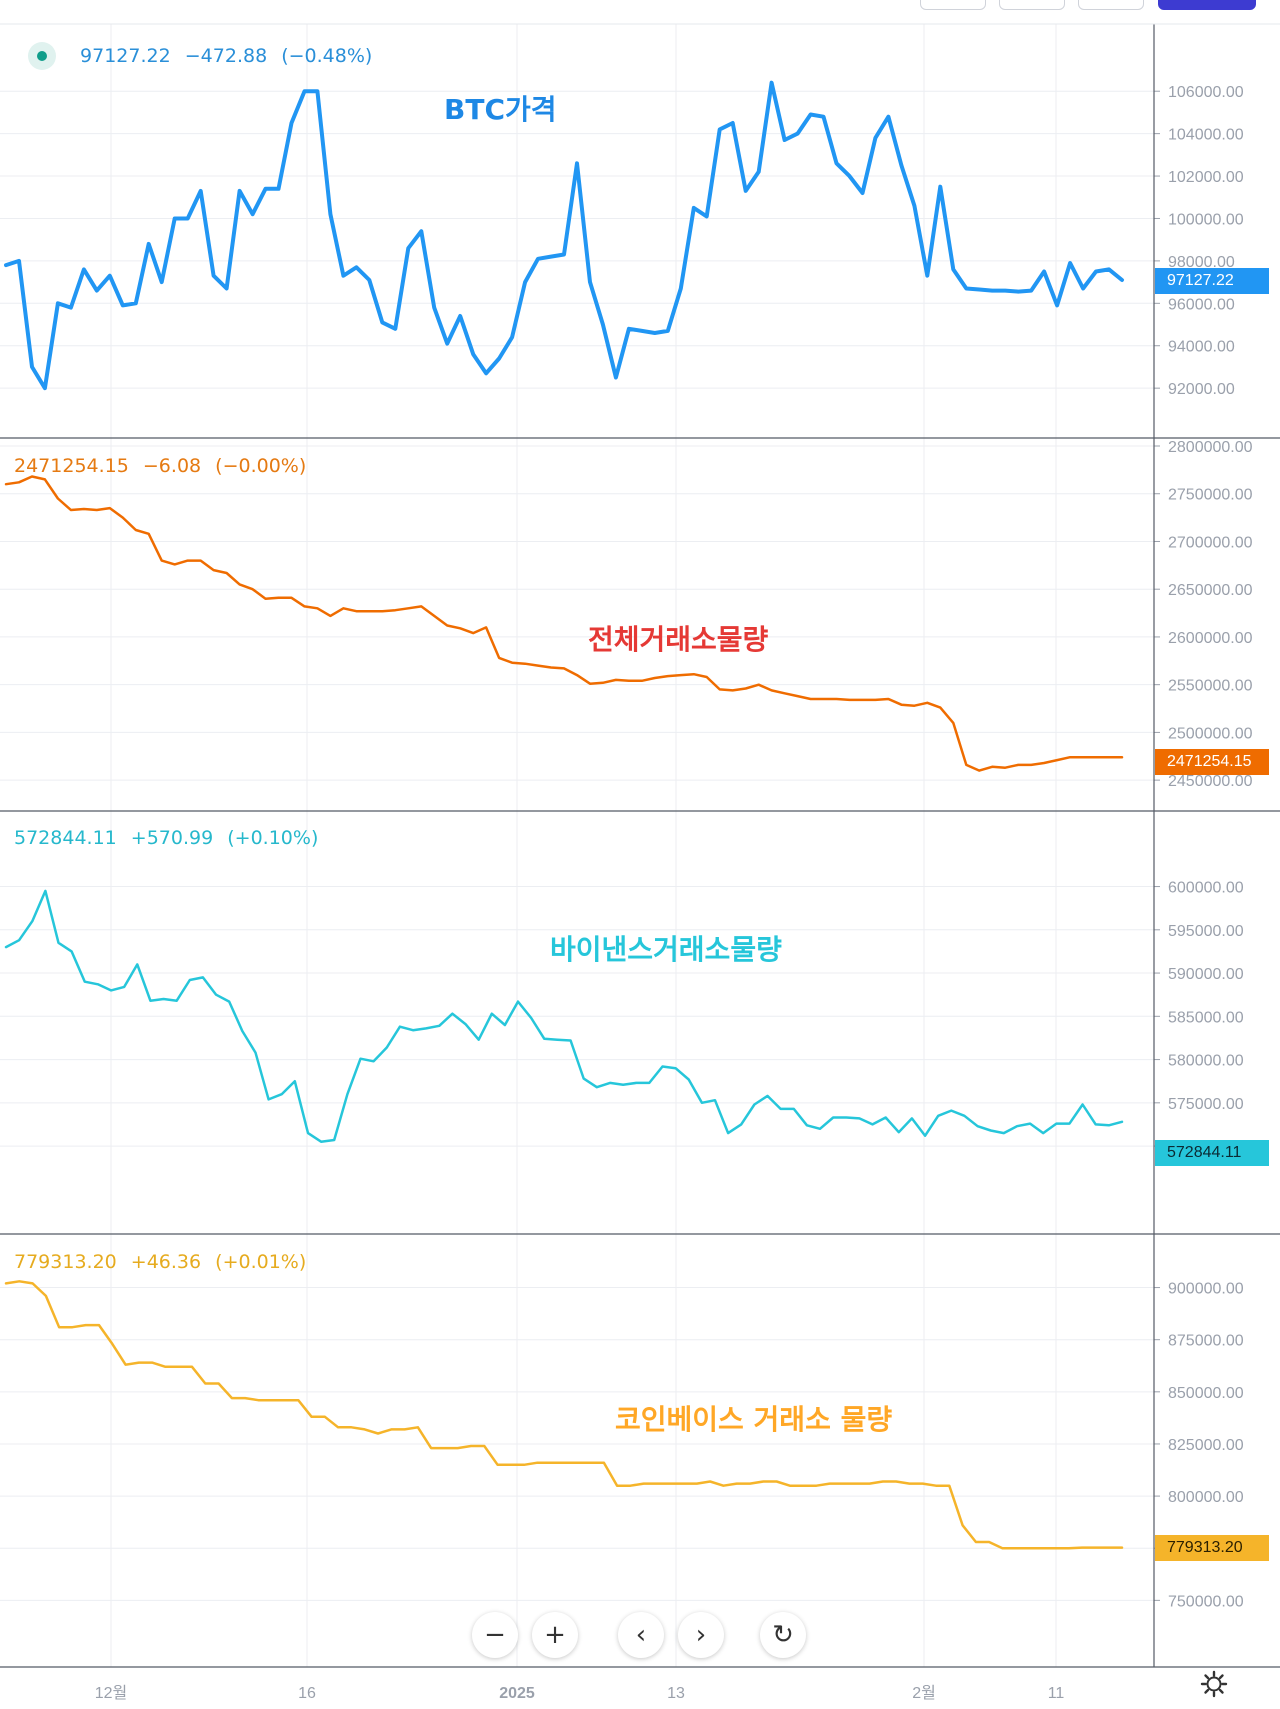 The height and width of the screenshot is (1709, 1280). What do you see at coordinates (1201, 262) in the screenshot?
I see `y-tick-label: 98000.00` at bounding box center [1201, 262].